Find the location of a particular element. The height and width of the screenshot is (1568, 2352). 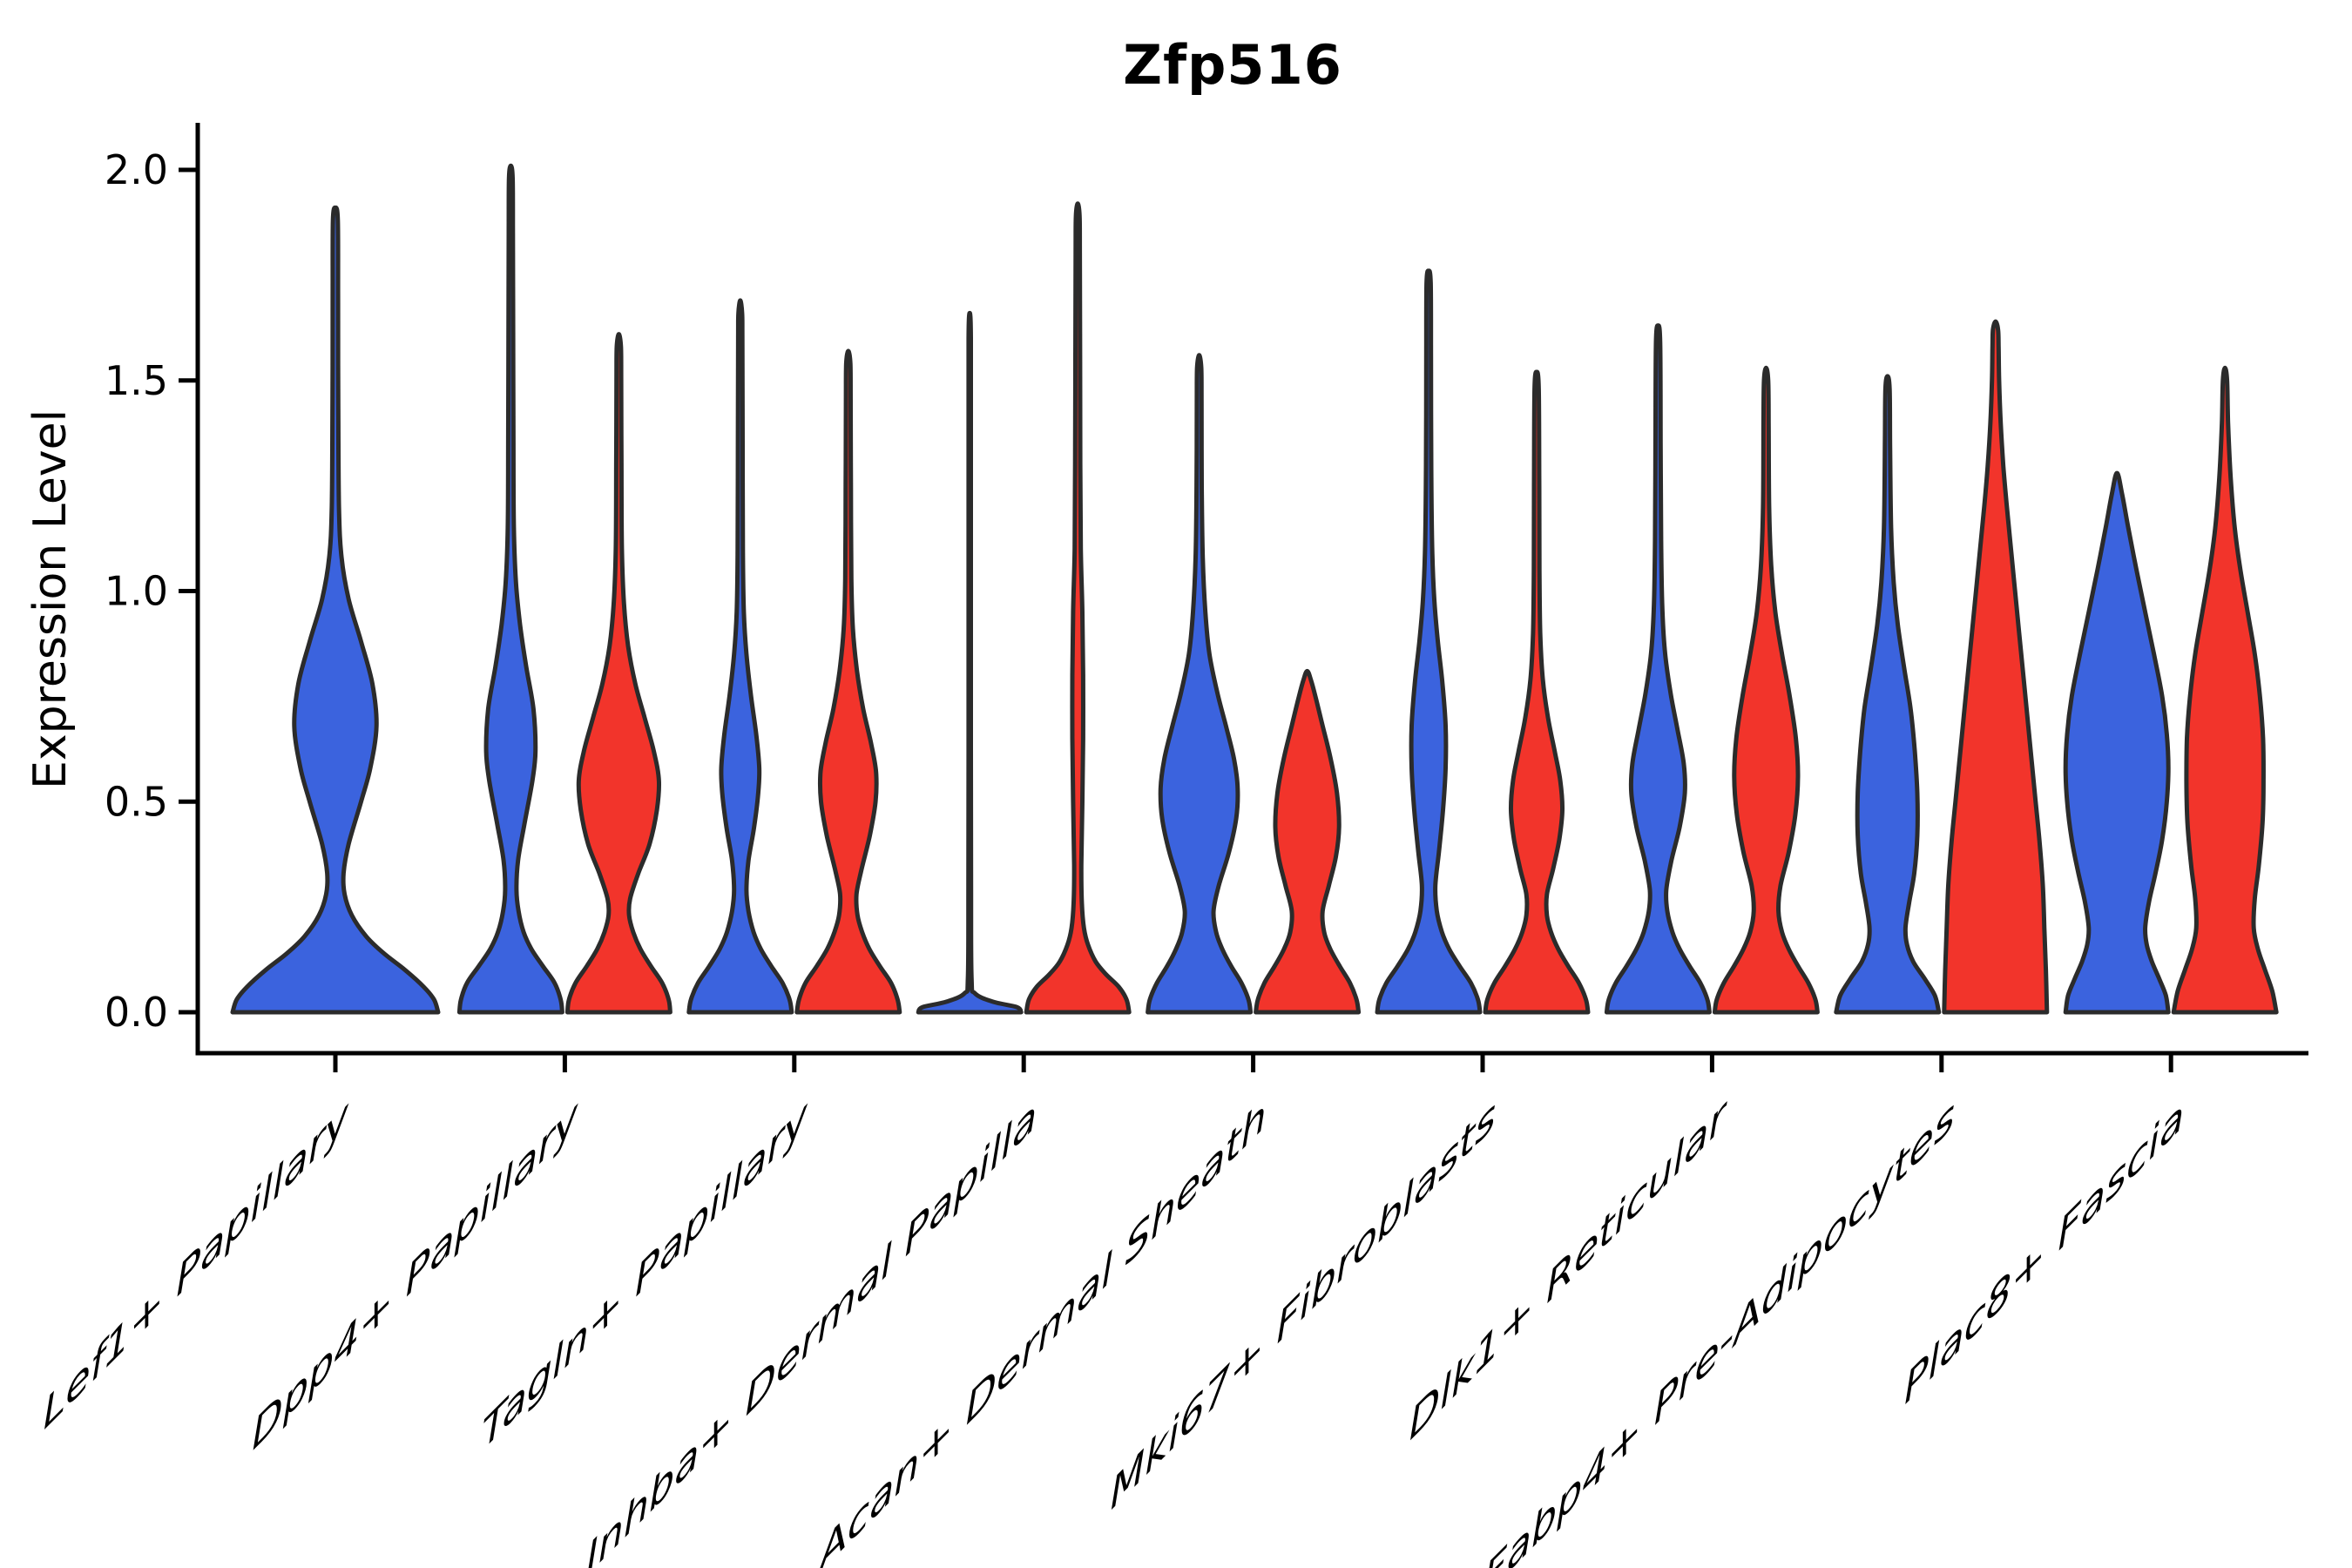

x-tick-label-fabp4-pre-adipocytes: Fabp4+ Pre-Adipocytes is located at coordinates (1719, 1329).